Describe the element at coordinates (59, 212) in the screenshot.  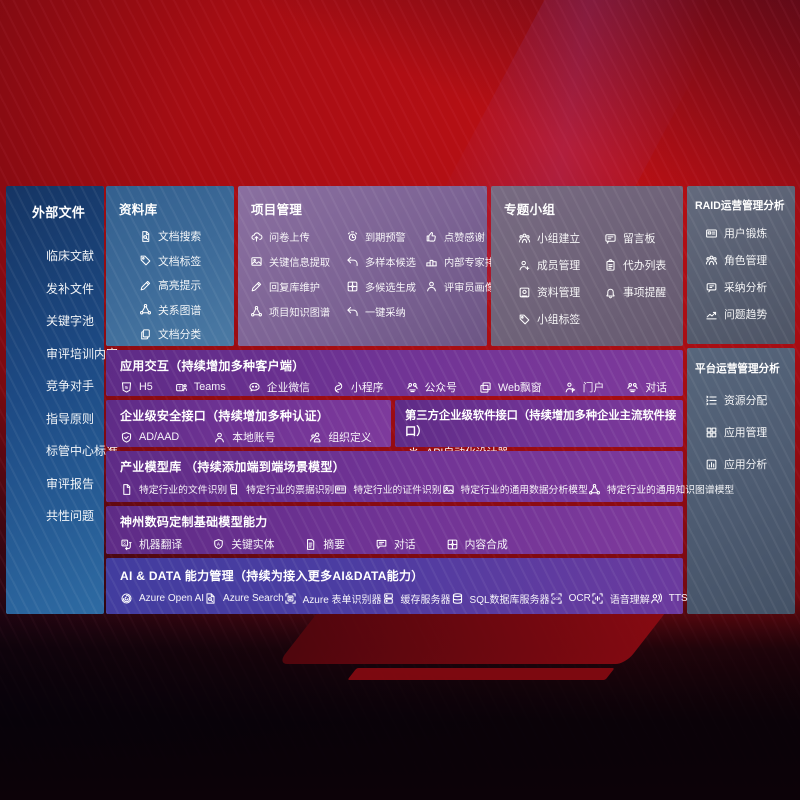
I see `panel-title: 外部文件` at that location.